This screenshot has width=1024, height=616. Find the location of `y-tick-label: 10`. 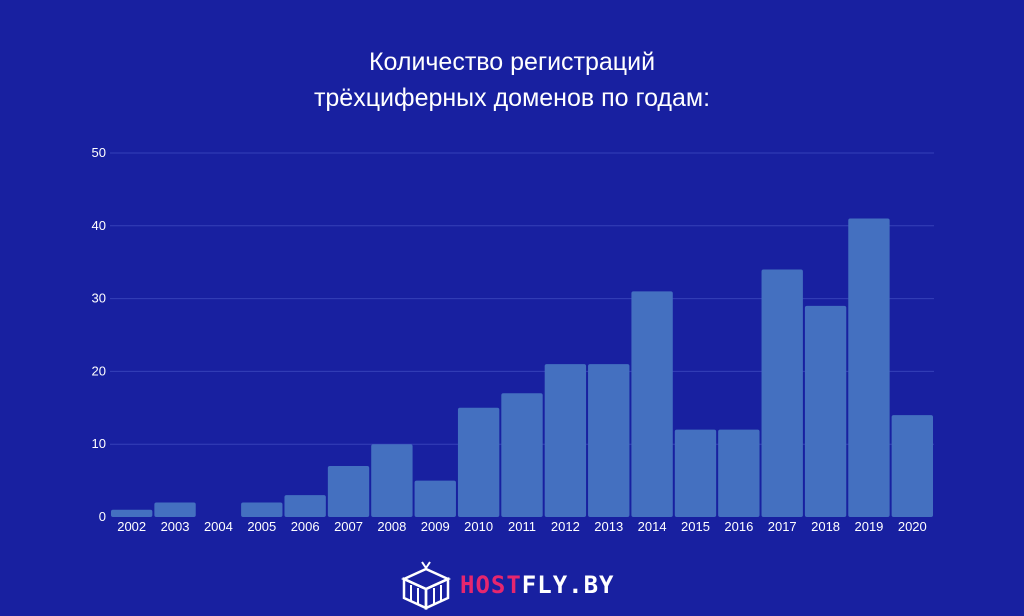

y-tick-label: 10 is located at coordinates (99, 443).